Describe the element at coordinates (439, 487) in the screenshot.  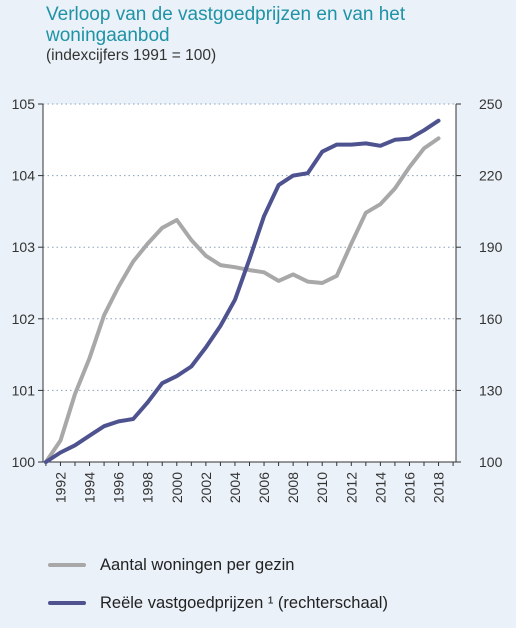
I see `x-tick-label: 2018` at that location.